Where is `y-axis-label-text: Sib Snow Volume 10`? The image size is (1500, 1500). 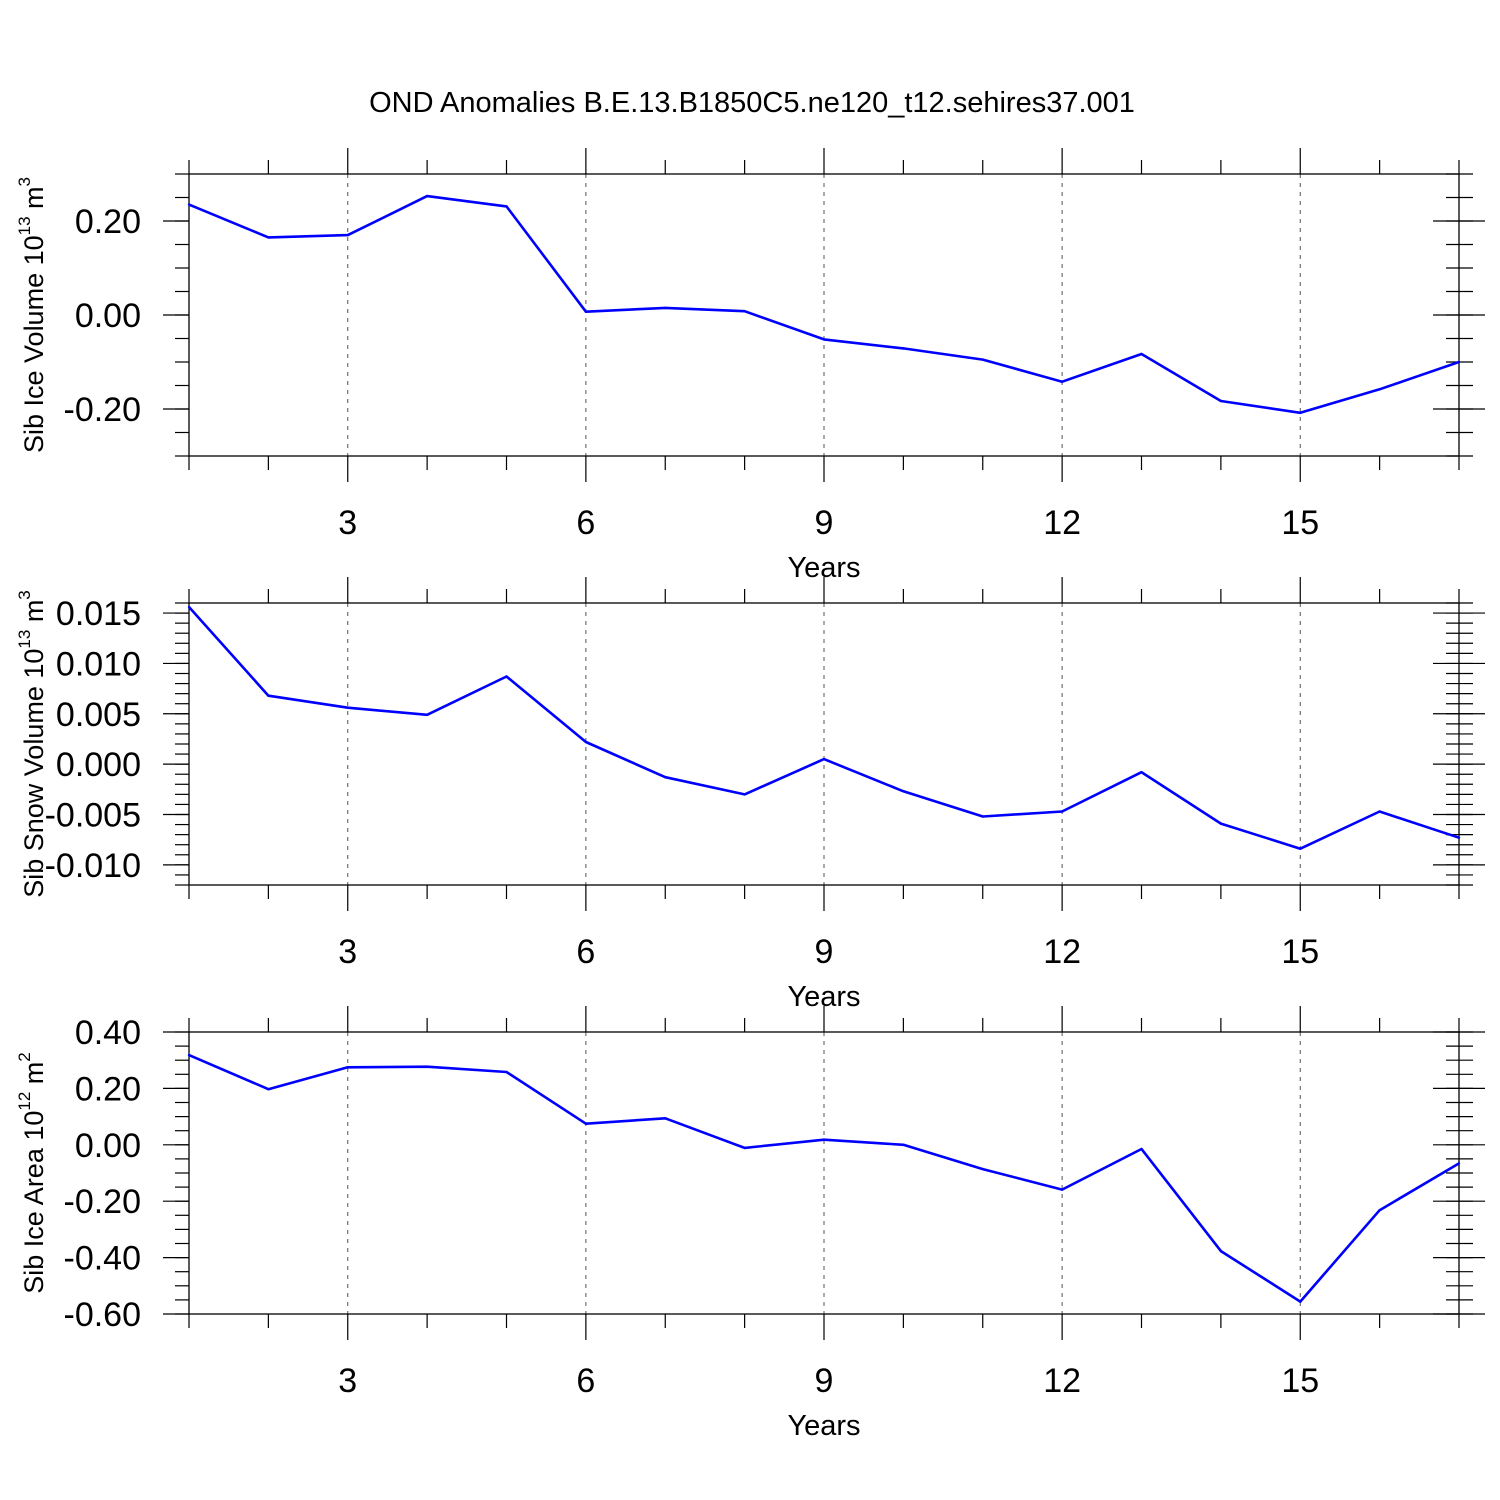
y-axis-label-text: Sib Snow Volume 10 is located at coordinates (34, 773).